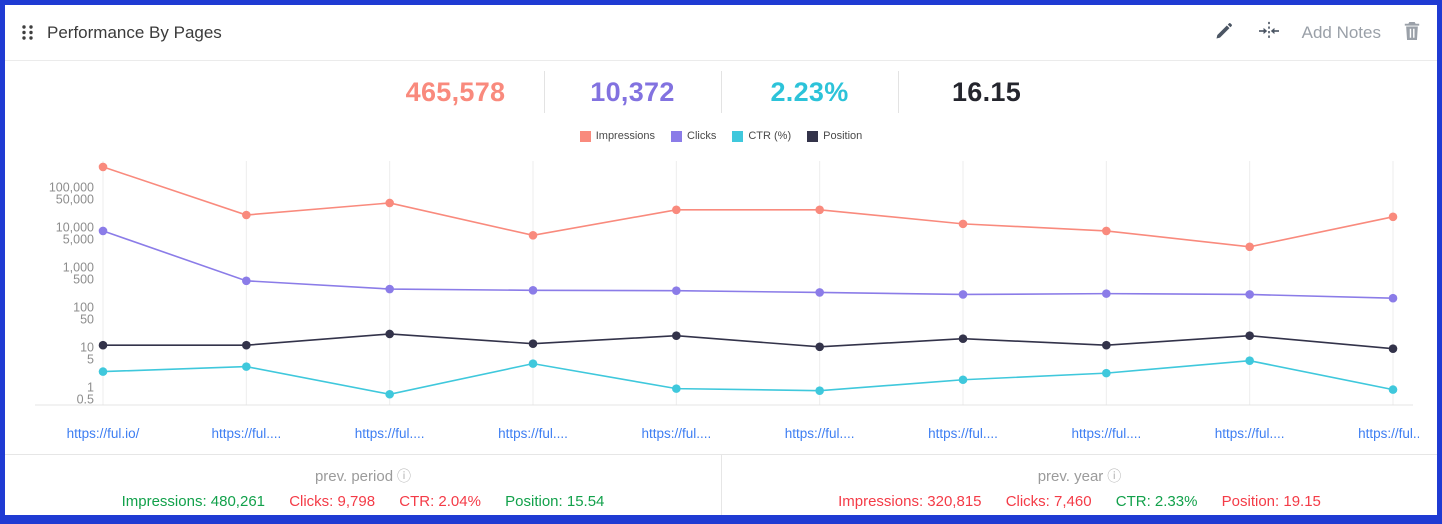  Describe the element at coordinates (770, 136) in the screenshot. I see `legend-label: CTR (%)` at that location.